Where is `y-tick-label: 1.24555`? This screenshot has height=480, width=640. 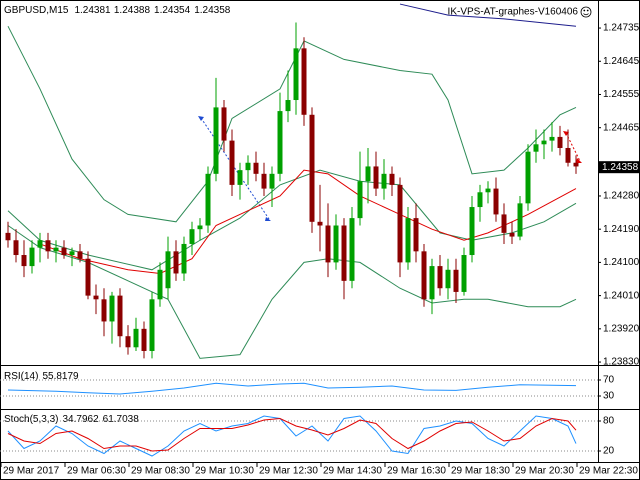
y-tick-label: 1.24555 is located at coordinates (621, 94).